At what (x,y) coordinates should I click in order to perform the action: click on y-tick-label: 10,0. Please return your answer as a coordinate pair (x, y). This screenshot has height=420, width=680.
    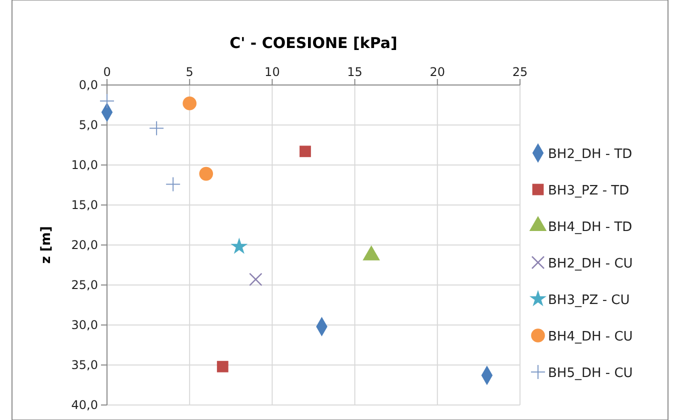
    Looking at the image, I should click on (84, 165).